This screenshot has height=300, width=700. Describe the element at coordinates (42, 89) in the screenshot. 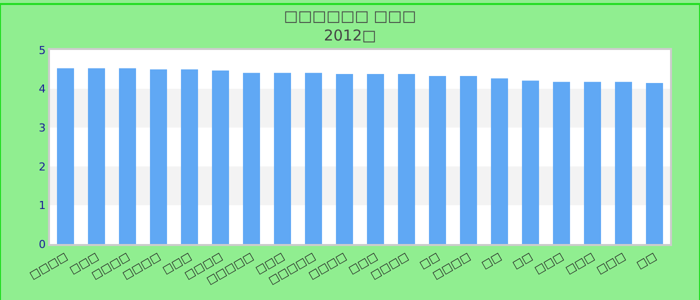

I see `y-tick-label: 4` at that location.